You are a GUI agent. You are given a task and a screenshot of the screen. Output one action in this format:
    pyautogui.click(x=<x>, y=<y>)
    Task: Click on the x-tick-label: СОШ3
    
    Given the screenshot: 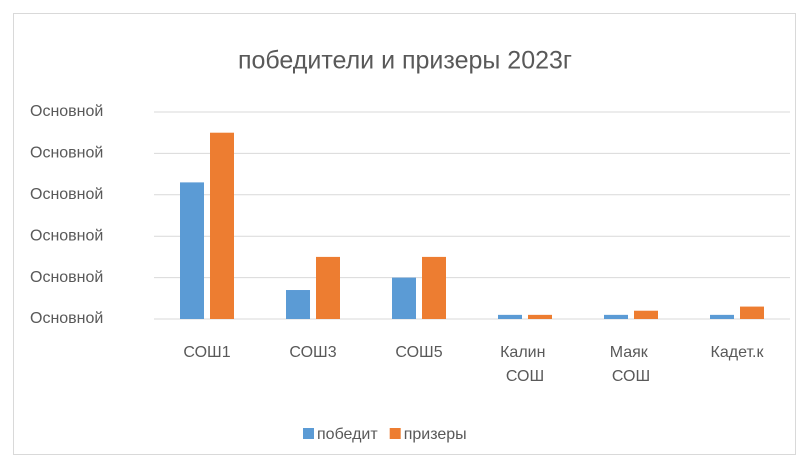 What is the action you would take?
    pyautogui.click(x=312, y=352)
    